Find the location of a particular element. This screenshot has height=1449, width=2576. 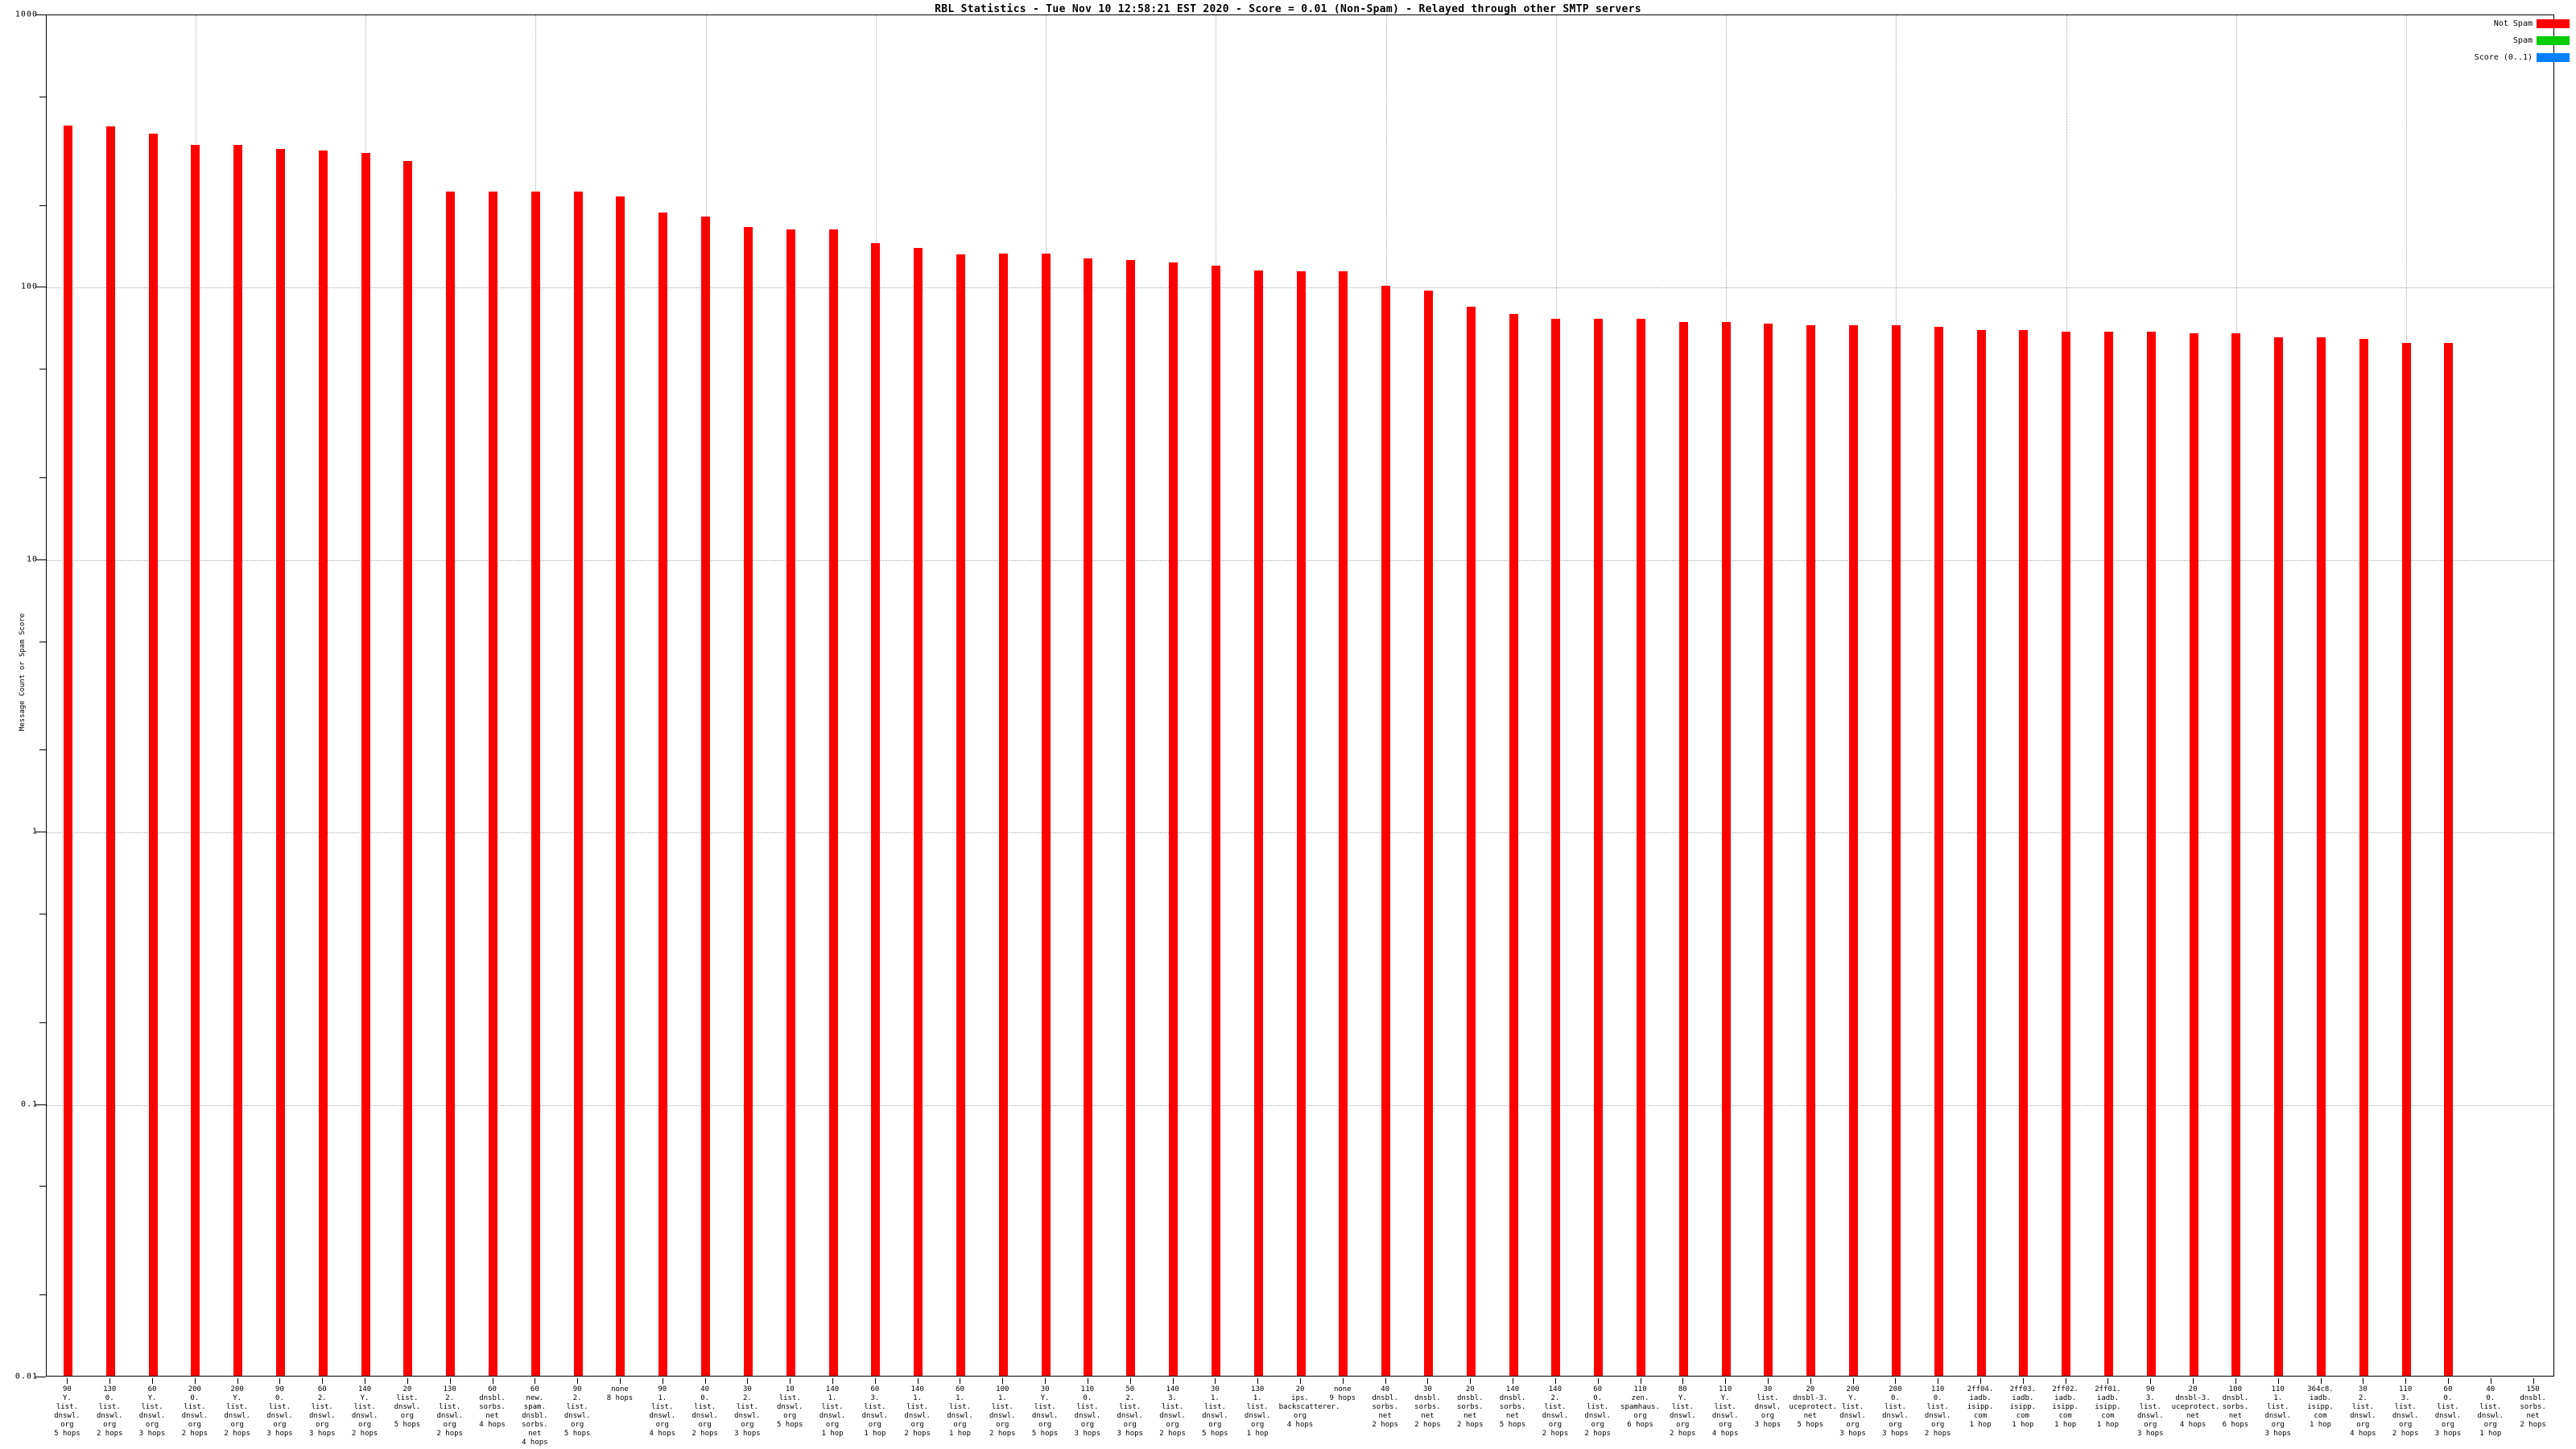

x-tick-label: 110 3. list. dnswl. org 2 hops is located at coordinates (2405, 1412).